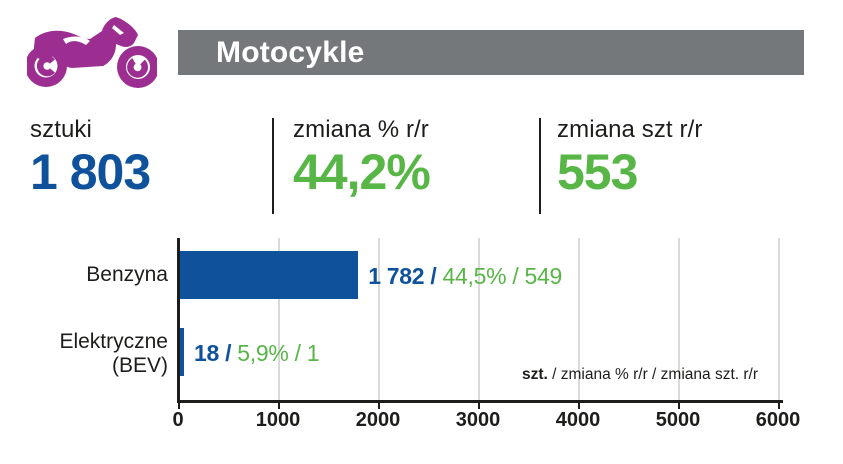 This screenshot has height=464, width=843. What do you see at coordinates (178, 420) in the screenshot?
I see `tick-label: 0` at bounding box center [178, 420].